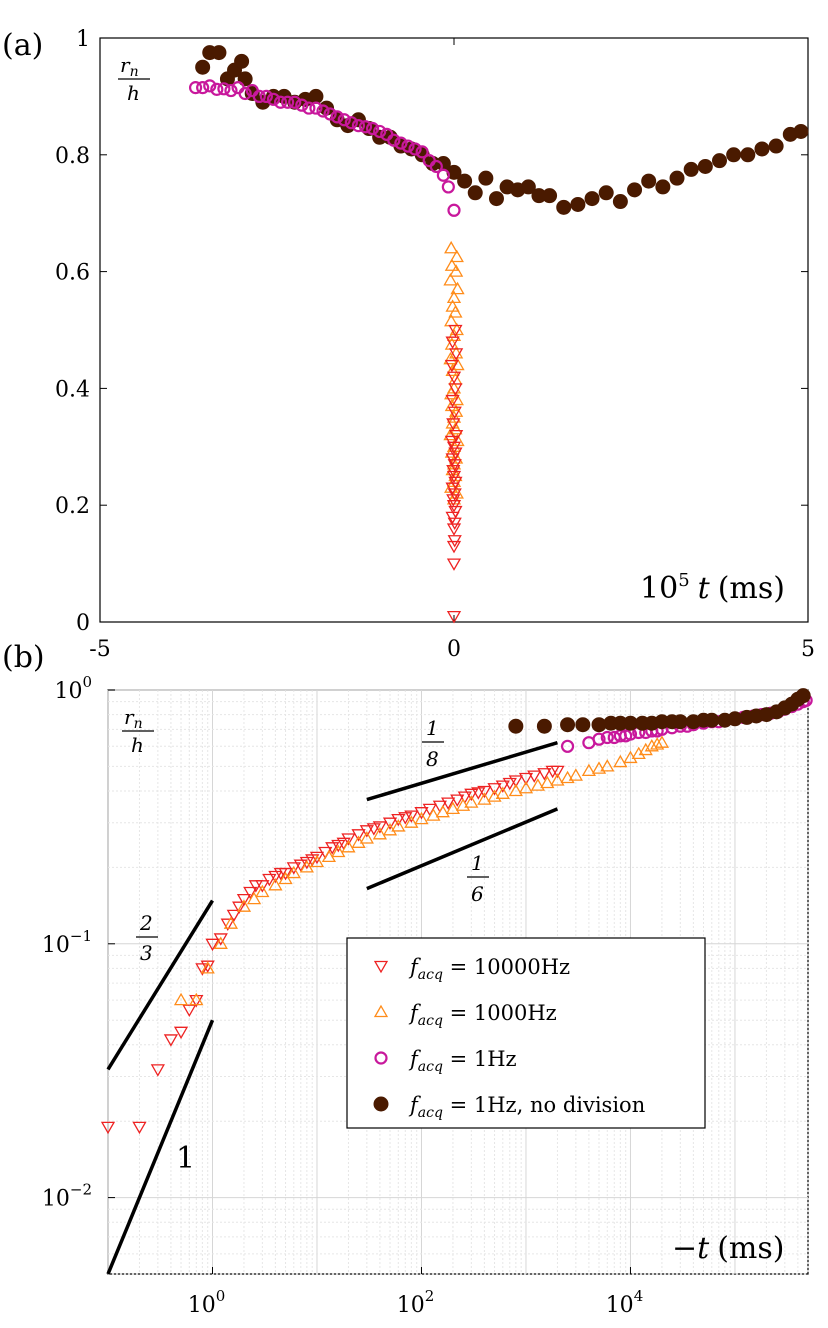 The height and width of the screenshot is (1328, 828). I want to click on slope-label-1-6: 1 6, so click(478, 878).